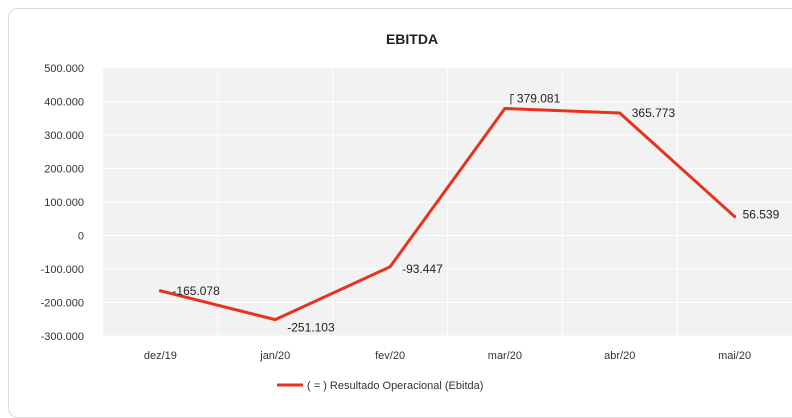 This screenshot has height=418, width=792. Describe the element at coordinates (64, 69) in the screenshot. I see `y-tick-label: 500.000` at that location.